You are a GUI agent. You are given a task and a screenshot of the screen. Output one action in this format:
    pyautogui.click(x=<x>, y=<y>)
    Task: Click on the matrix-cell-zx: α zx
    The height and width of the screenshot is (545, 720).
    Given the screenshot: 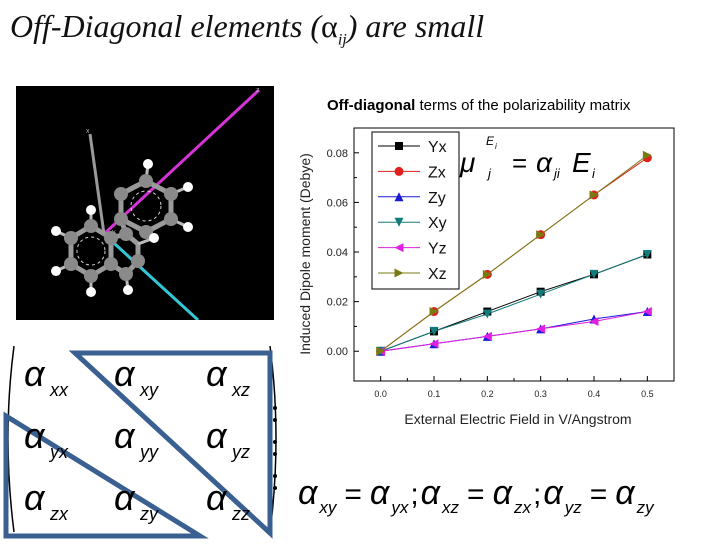 What is the action you would take?
    pyautogui.click(x=46, y=500)
    